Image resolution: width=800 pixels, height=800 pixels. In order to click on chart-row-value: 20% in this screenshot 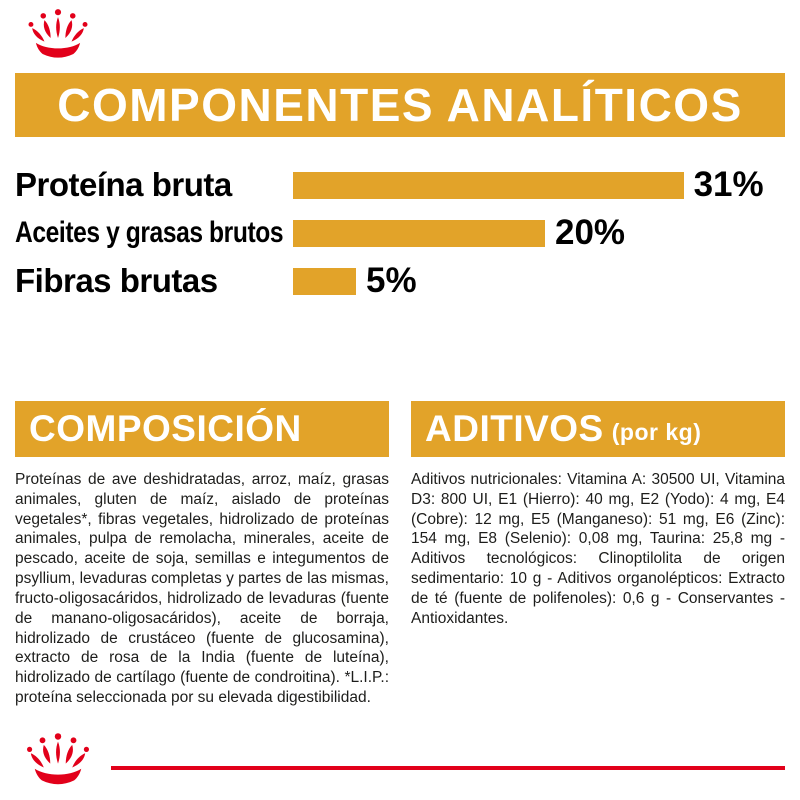, I will do `click(590, 232)`.